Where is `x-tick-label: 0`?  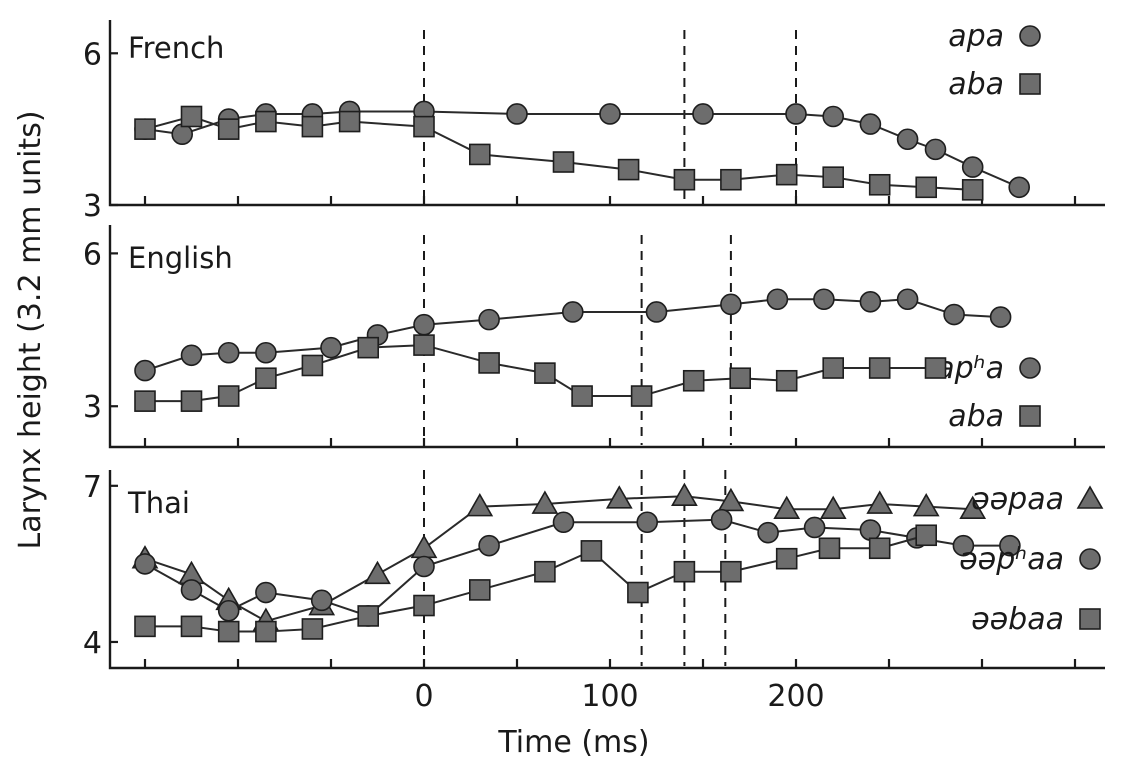 x-tick-label: 0 is located at coordinates (423, 696).